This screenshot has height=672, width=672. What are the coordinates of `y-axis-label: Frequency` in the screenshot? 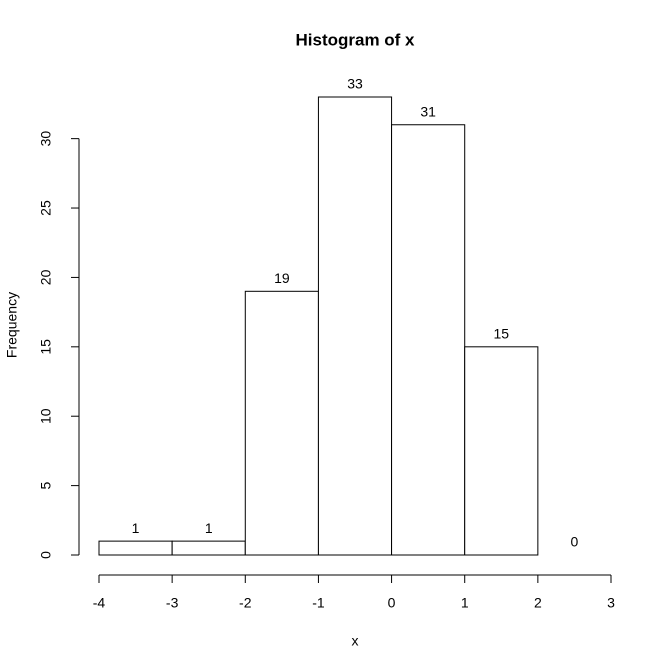 It's located at (12, 325).